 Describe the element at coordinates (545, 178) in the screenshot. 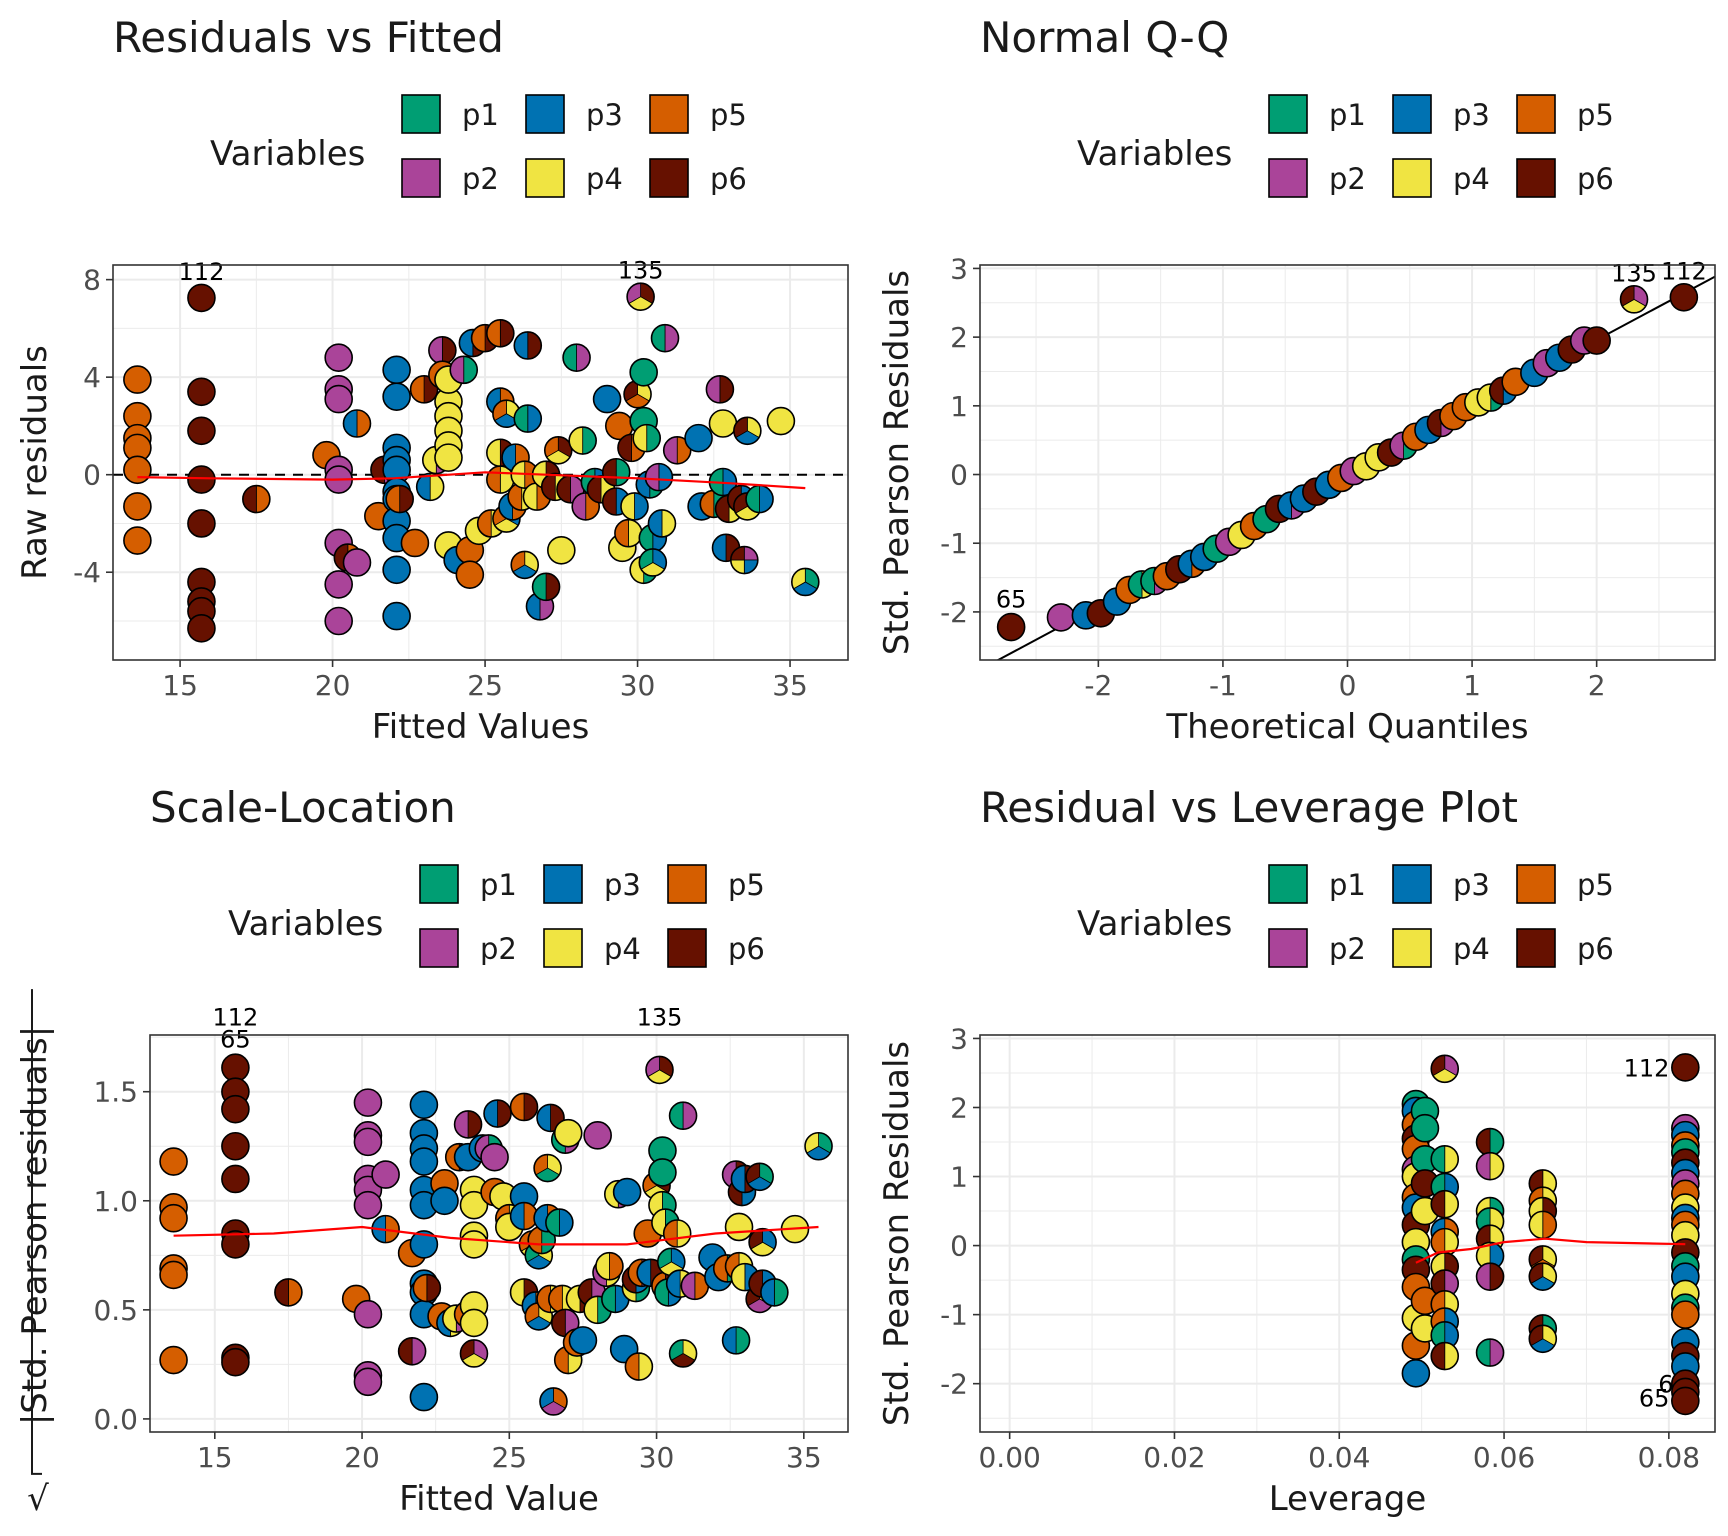

I see `legend-key-p4` at that location.